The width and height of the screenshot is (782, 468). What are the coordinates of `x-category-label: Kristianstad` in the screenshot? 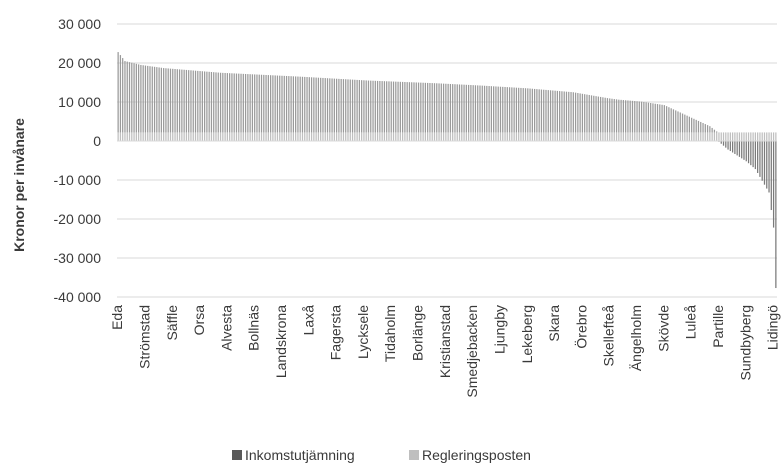 It's located at (445, 341).